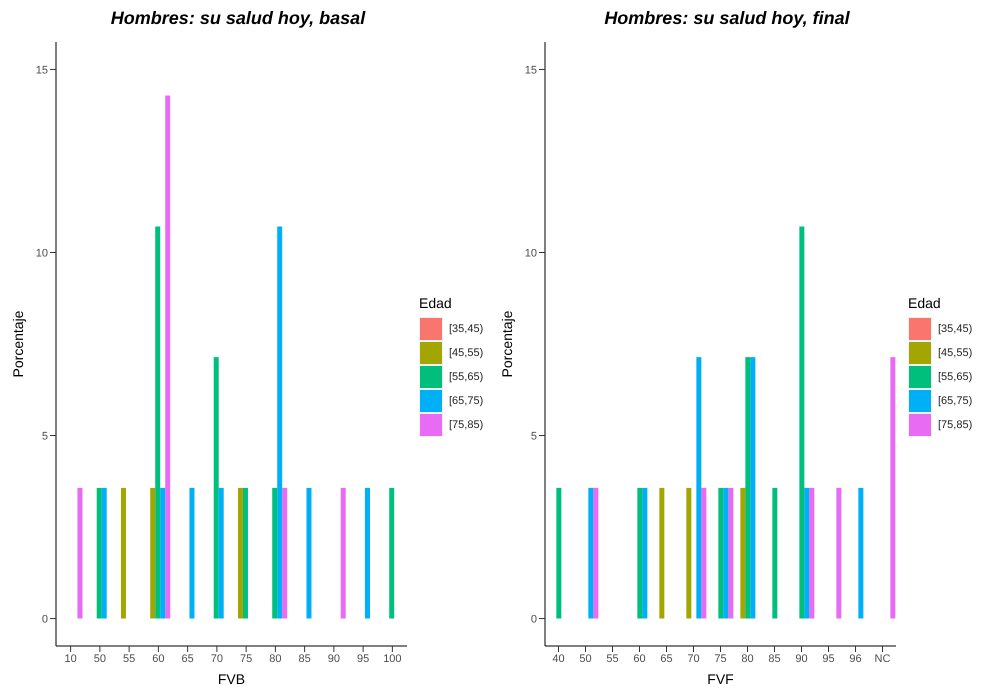  What do you see at coordinates (855, 658) in the screenshot?
I see `x-tick-label: 96` at bounding box center [855, 658].